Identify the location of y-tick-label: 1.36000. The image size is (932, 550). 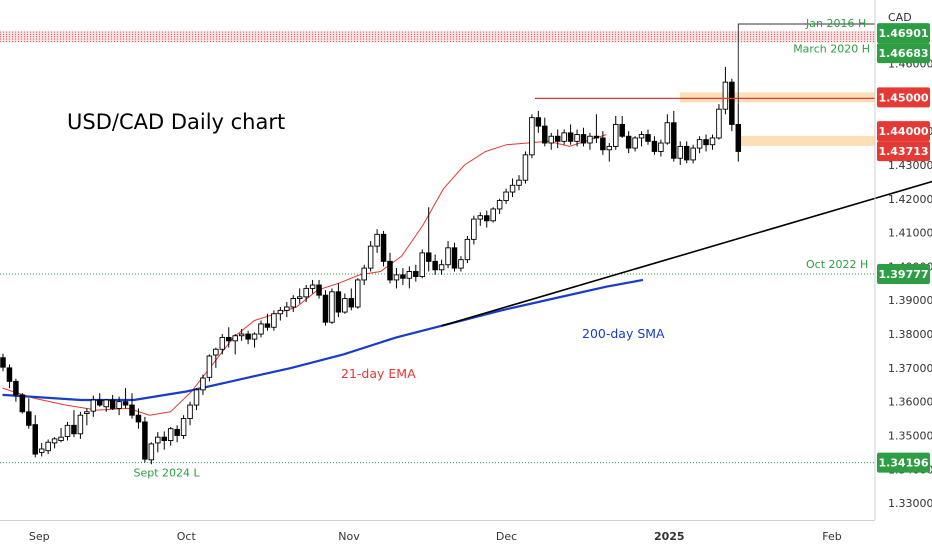
(910, 402).